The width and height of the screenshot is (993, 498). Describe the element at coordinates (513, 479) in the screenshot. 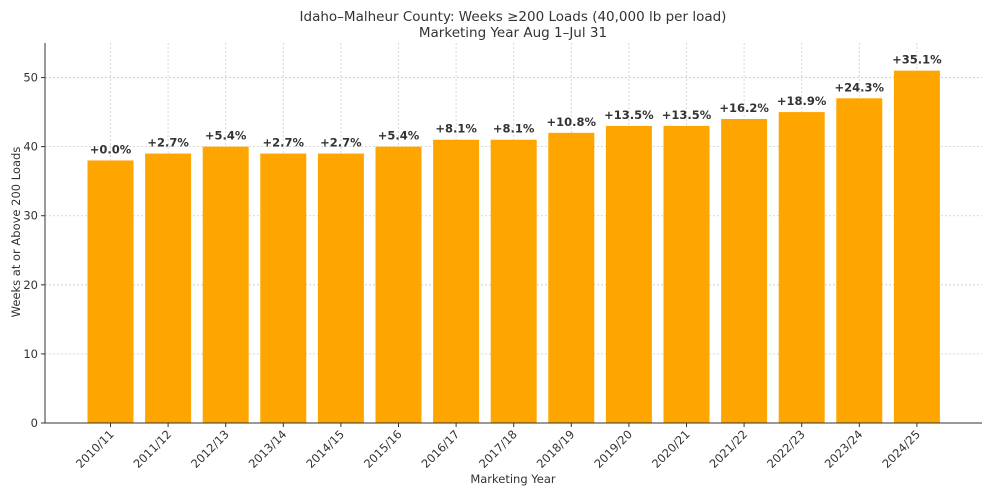

I see `x-axis-label: Marketing Year` at that location.